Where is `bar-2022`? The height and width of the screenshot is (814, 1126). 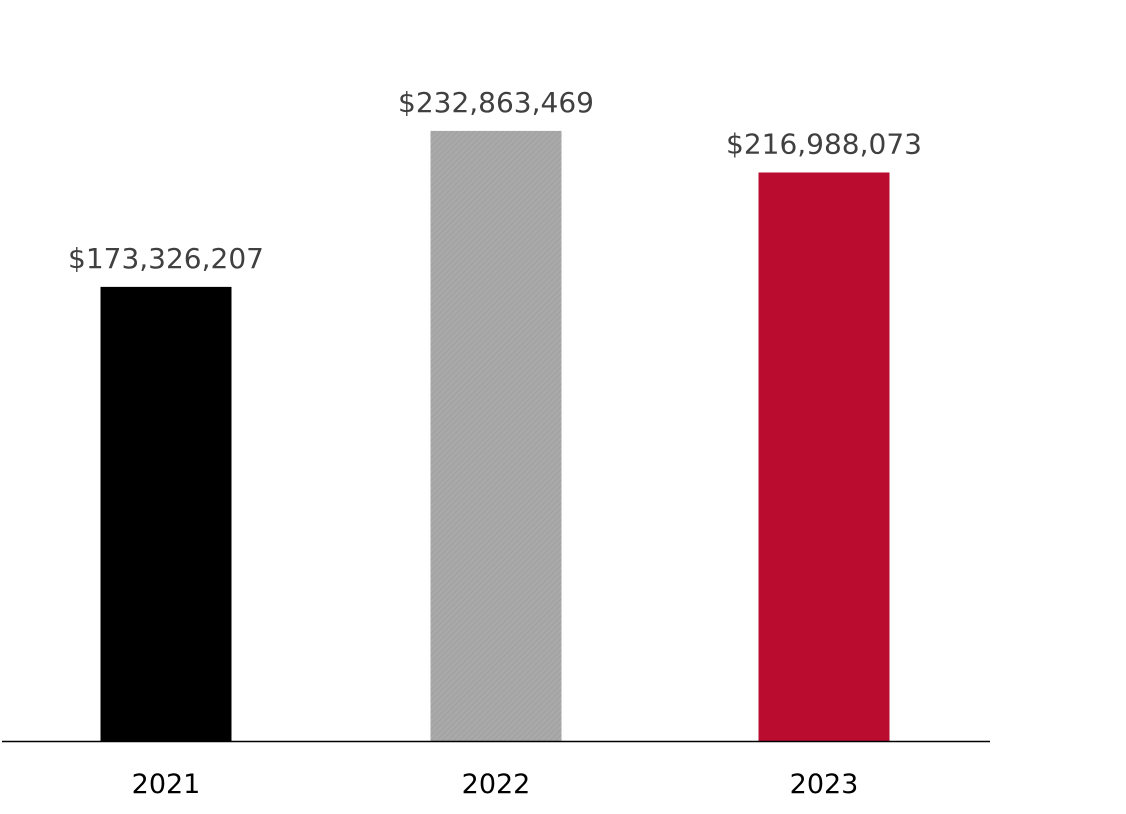
bar-2022 is located at coordinates (496, 435).